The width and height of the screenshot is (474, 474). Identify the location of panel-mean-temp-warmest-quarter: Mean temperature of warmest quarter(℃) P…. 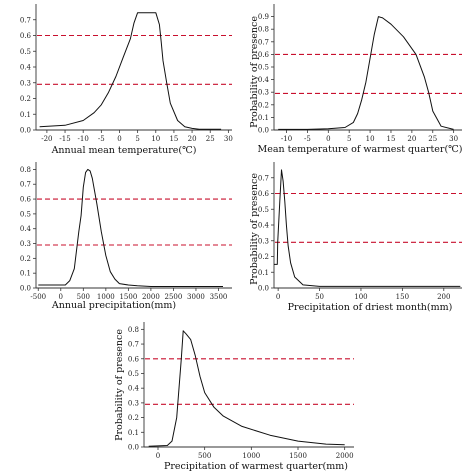
(356, 79).